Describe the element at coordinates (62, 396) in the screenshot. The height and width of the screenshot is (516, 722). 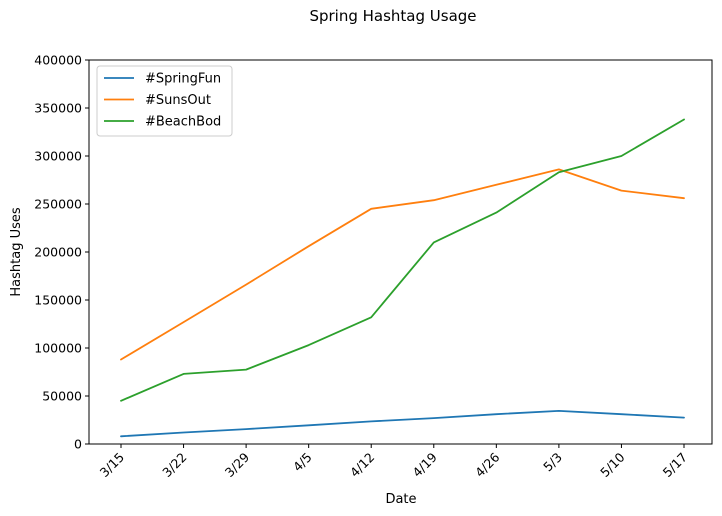
I see `y-tick-label: 50000` at that location.